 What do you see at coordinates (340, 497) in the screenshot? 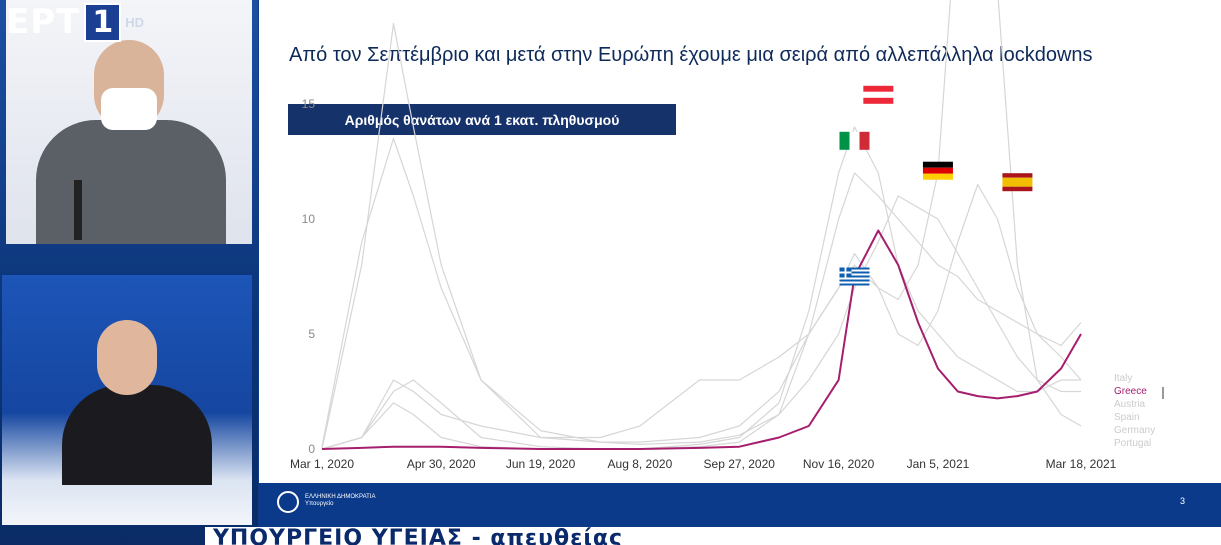
I see `footer-org-line1: ΕΛΛΗΝΙΚΗ ΔΗΜΟΚΡΑΤΙΑ` at bounding box center [340, 497].